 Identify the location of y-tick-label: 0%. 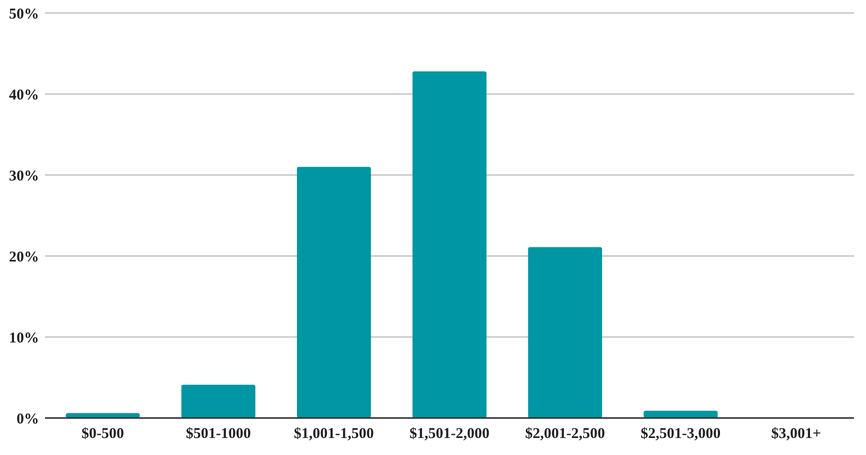
(27, 419).